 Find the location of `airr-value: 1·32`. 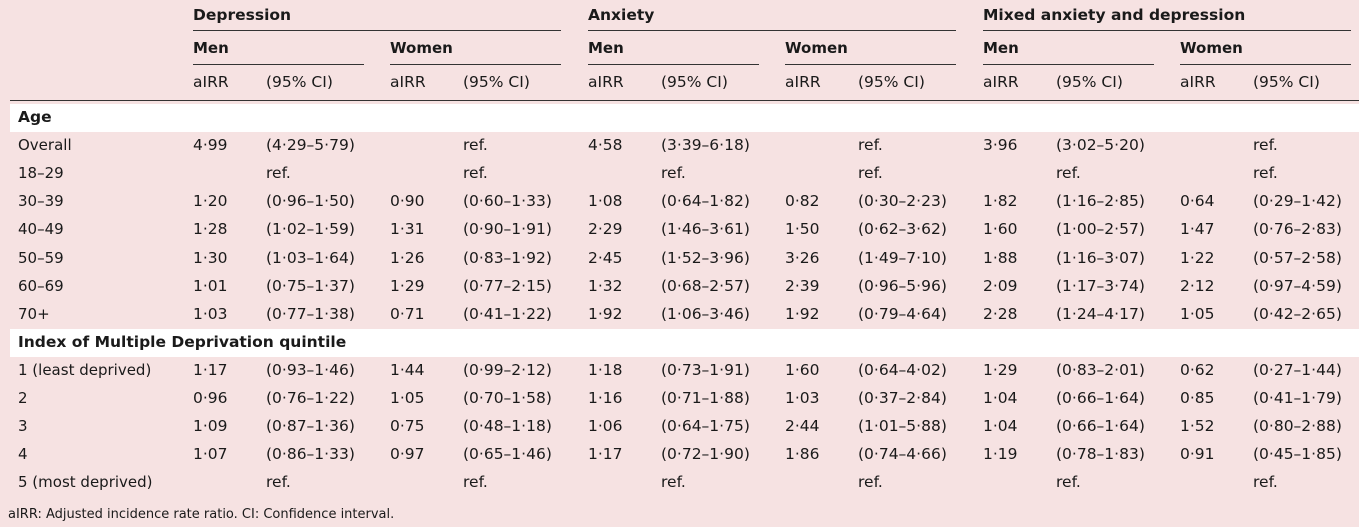

airr-value: 1·32 is located at coordinates (605, 285).